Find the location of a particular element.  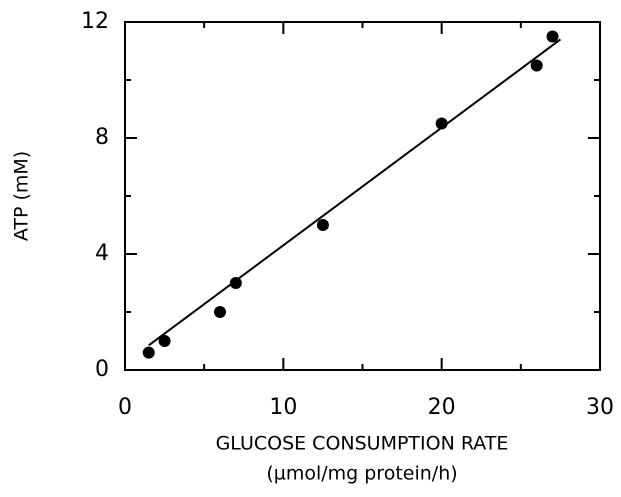

x-axis-units: (µmol/mg protein/h) is located at coordinates (361, 474).